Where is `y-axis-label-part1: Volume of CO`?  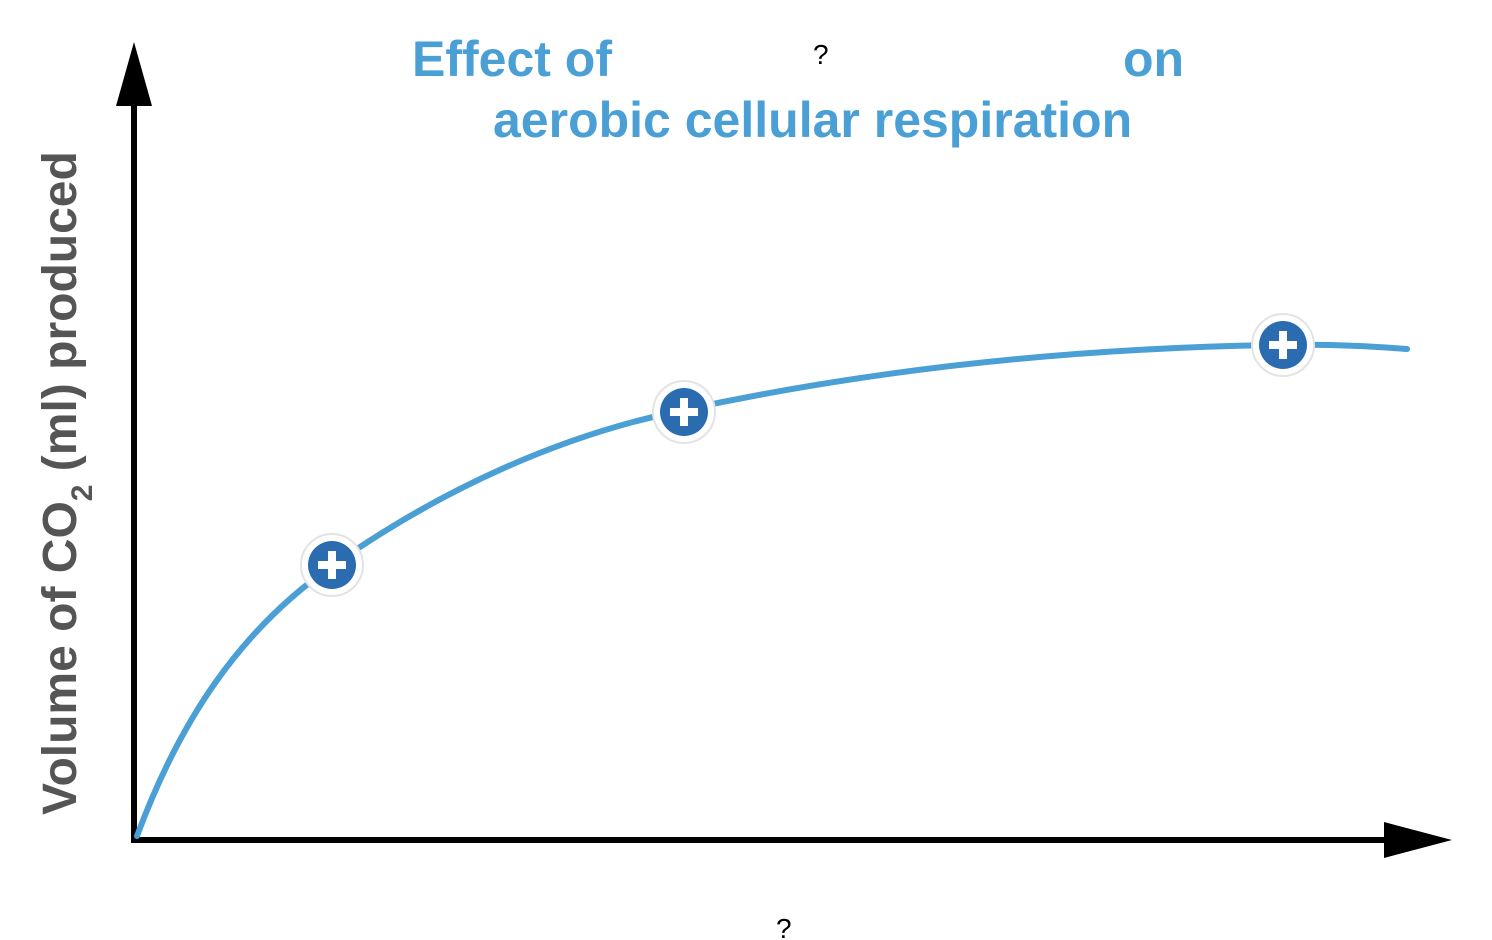 y-axis-label-part1: Volume of CO is located at coordinates (60, 658).